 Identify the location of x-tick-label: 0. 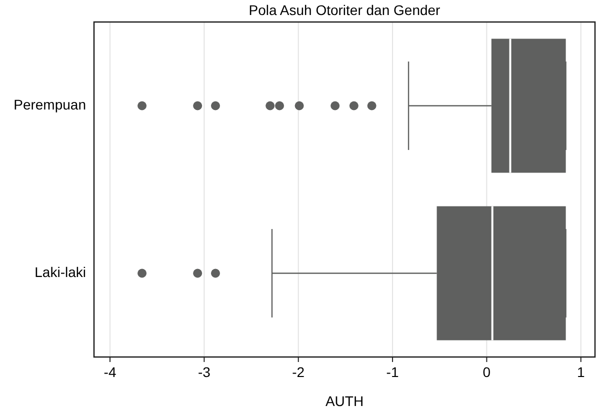
(486, 372).